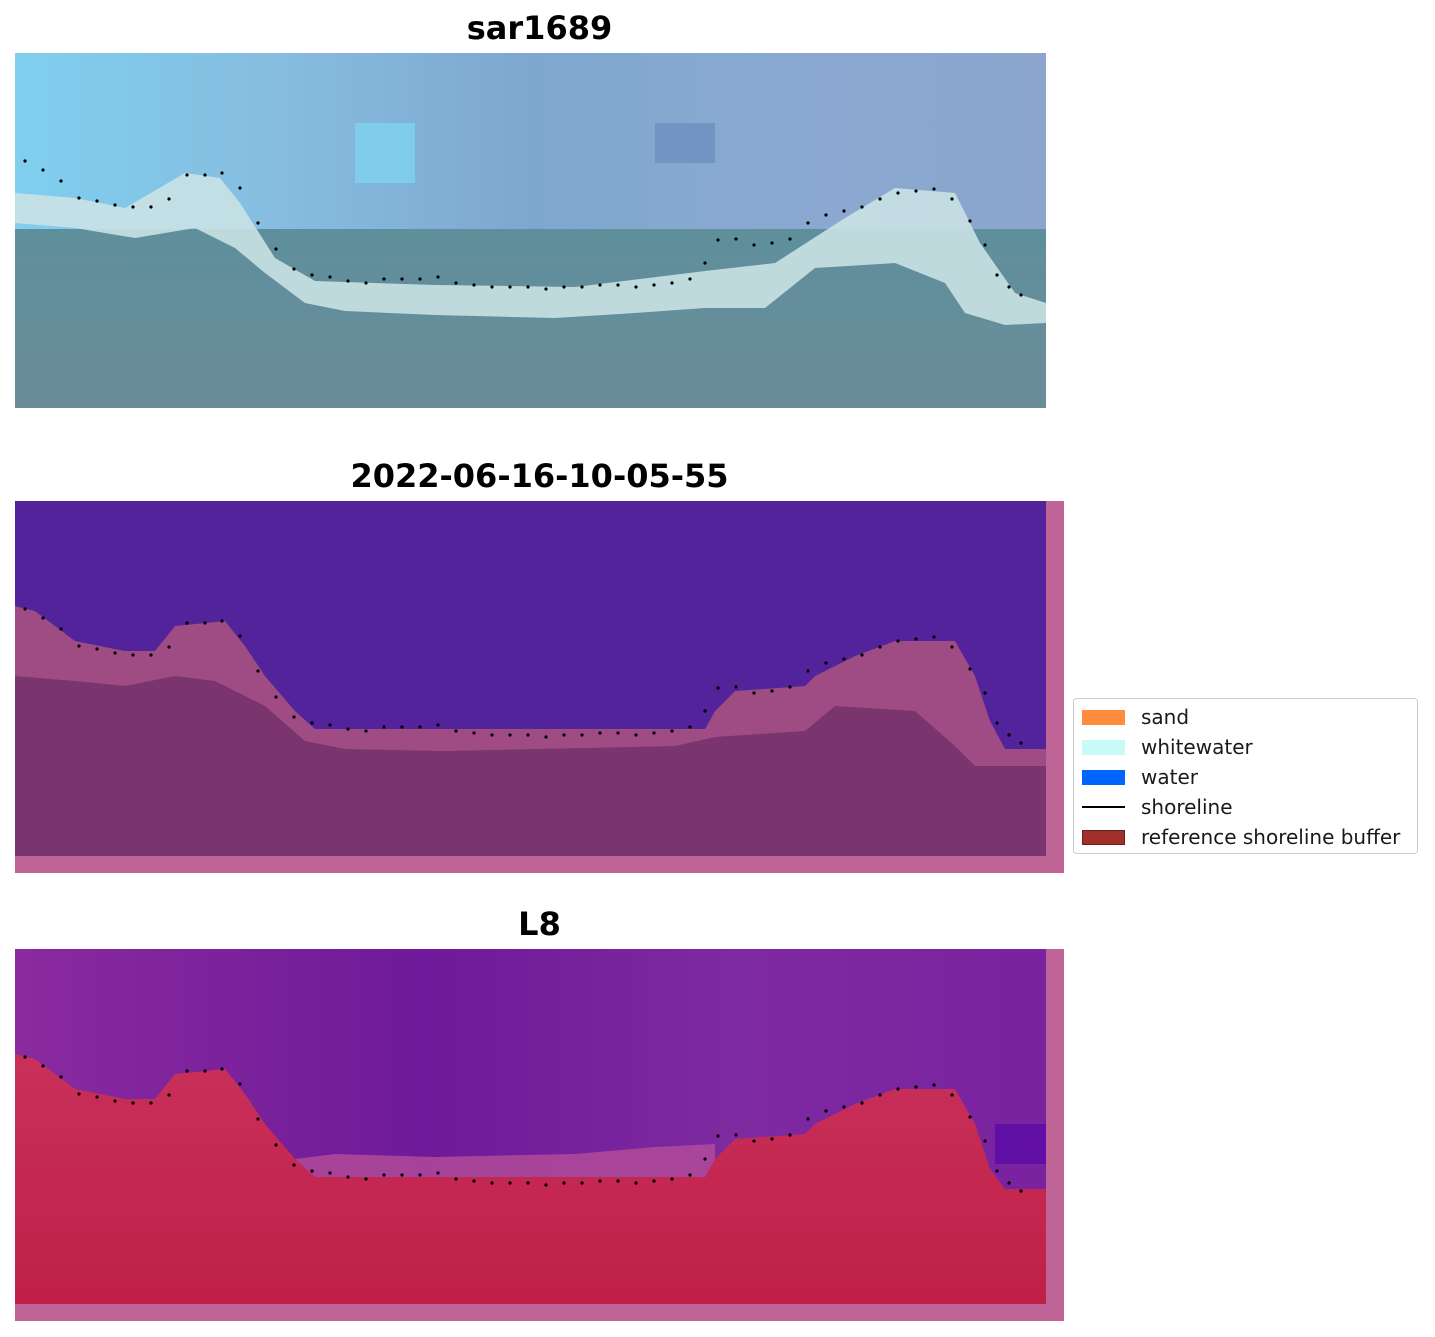 The image size is (1435, 1337). I want to click on rgb-bright-patch, so click(385, 153).